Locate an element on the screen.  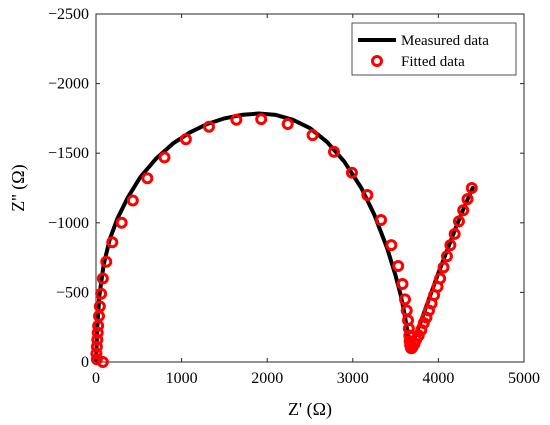
y-tick-label: −500 is located at coordinates (72, 292).